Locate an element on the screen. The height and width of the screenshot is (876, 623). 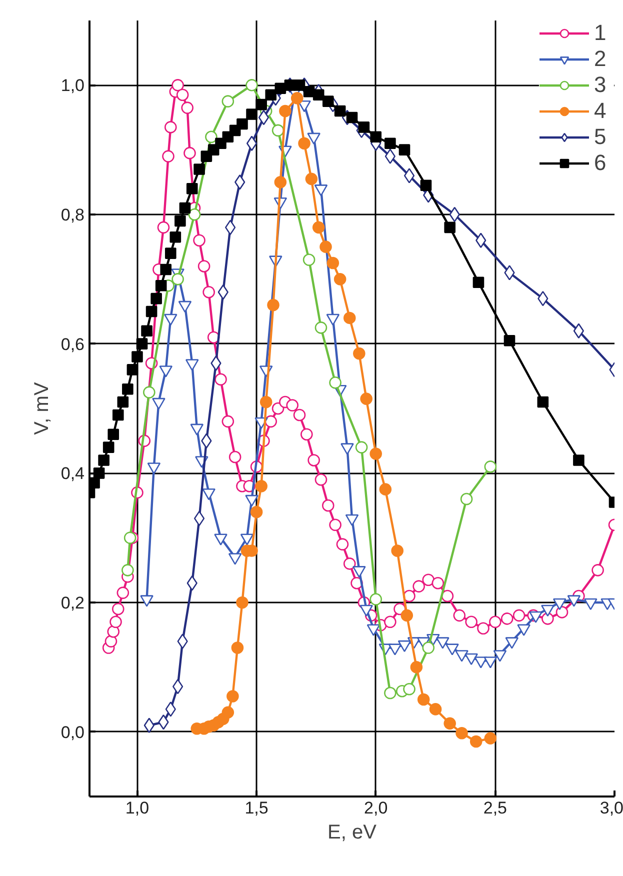
y-tick-label: 0,8 is located at coordinates (72, 215).